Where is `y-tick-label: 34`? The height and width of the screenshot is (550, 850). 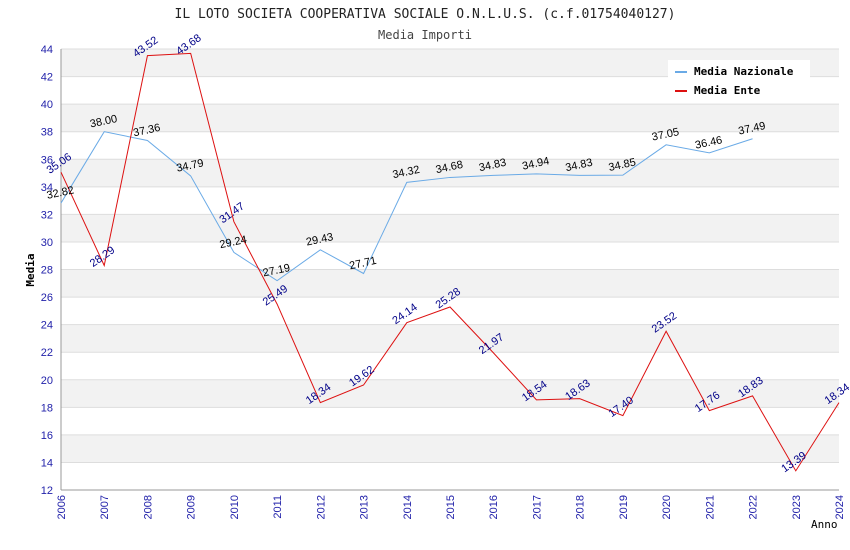 y-tick-label: 34 is located at coordinates (47, 188).